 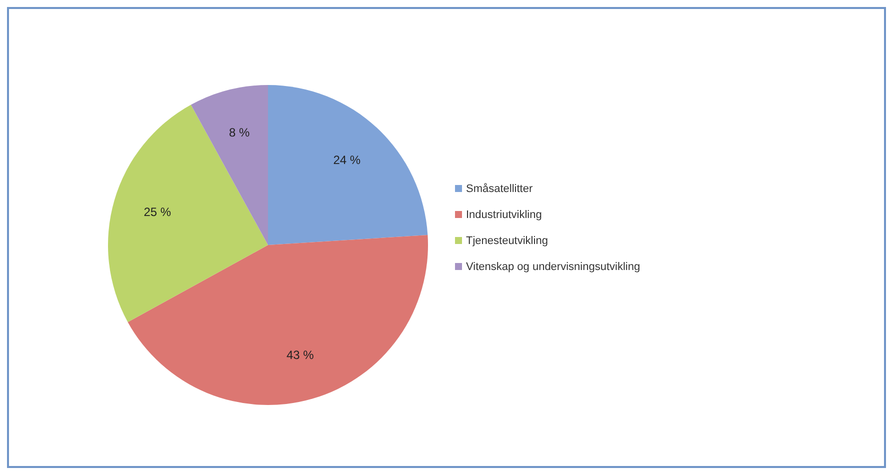 I want to click on data-label: 24 %, so click(x=347, y=160).